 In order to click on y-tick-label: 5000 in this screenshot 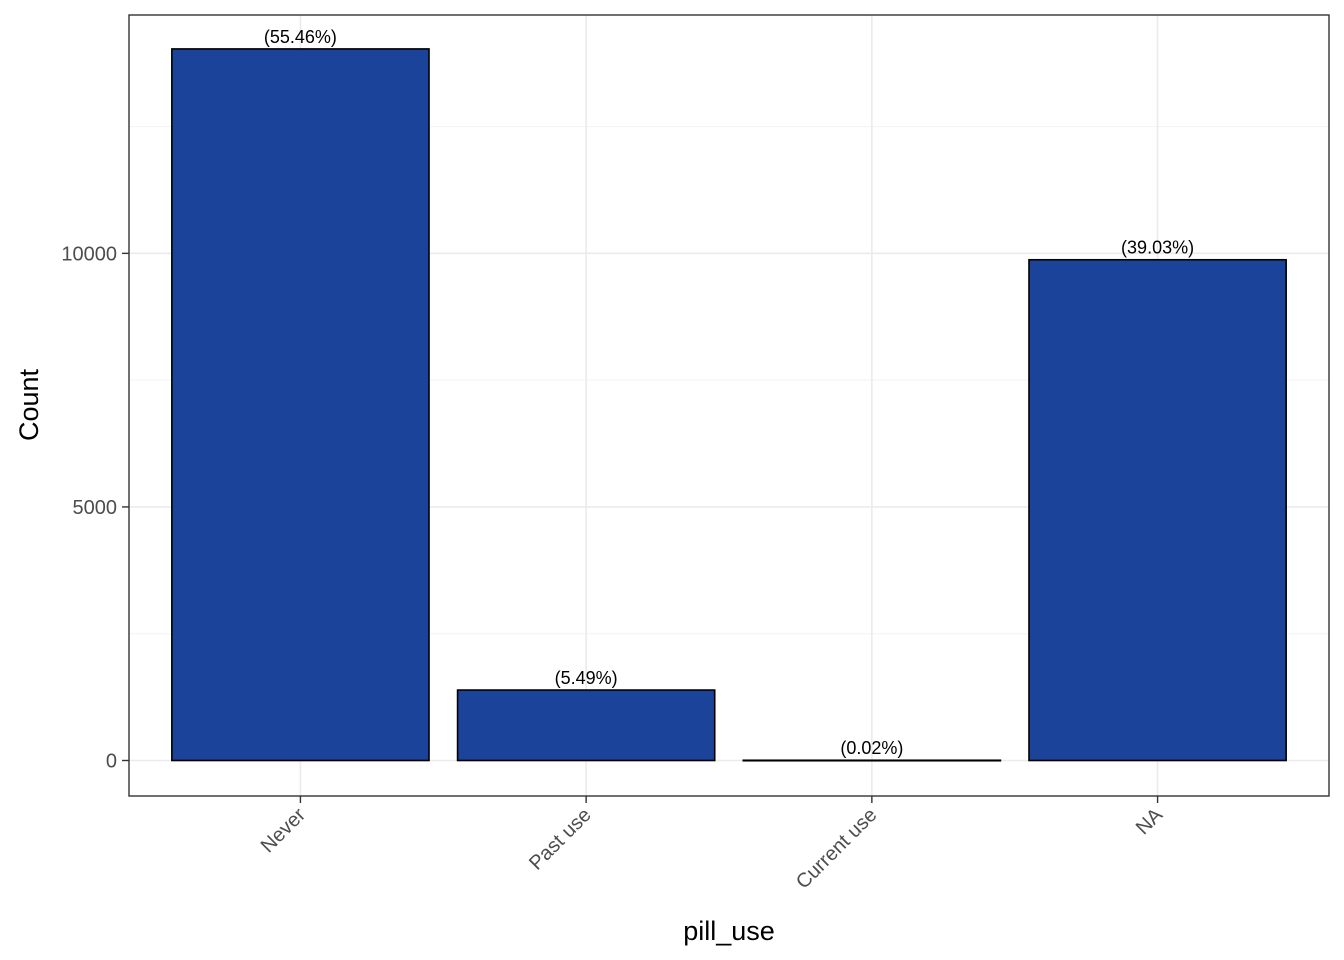, I will do `click(95, 508)`.